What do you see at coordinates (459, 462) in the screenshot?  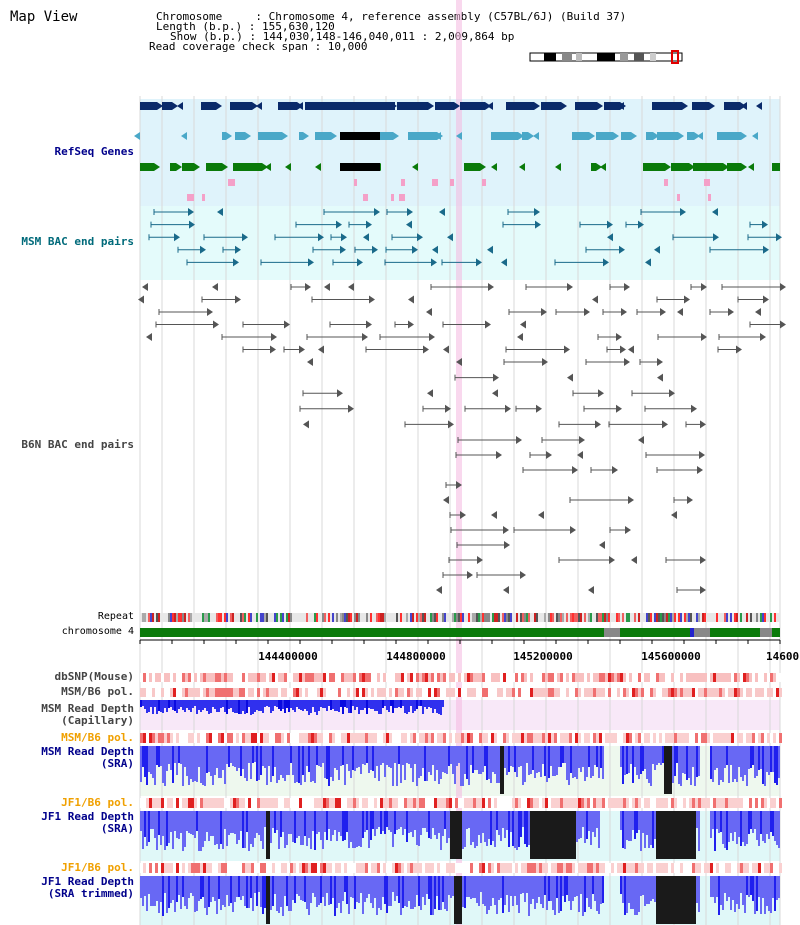 I see `selection-highlight` at bounding box center [459, 462].